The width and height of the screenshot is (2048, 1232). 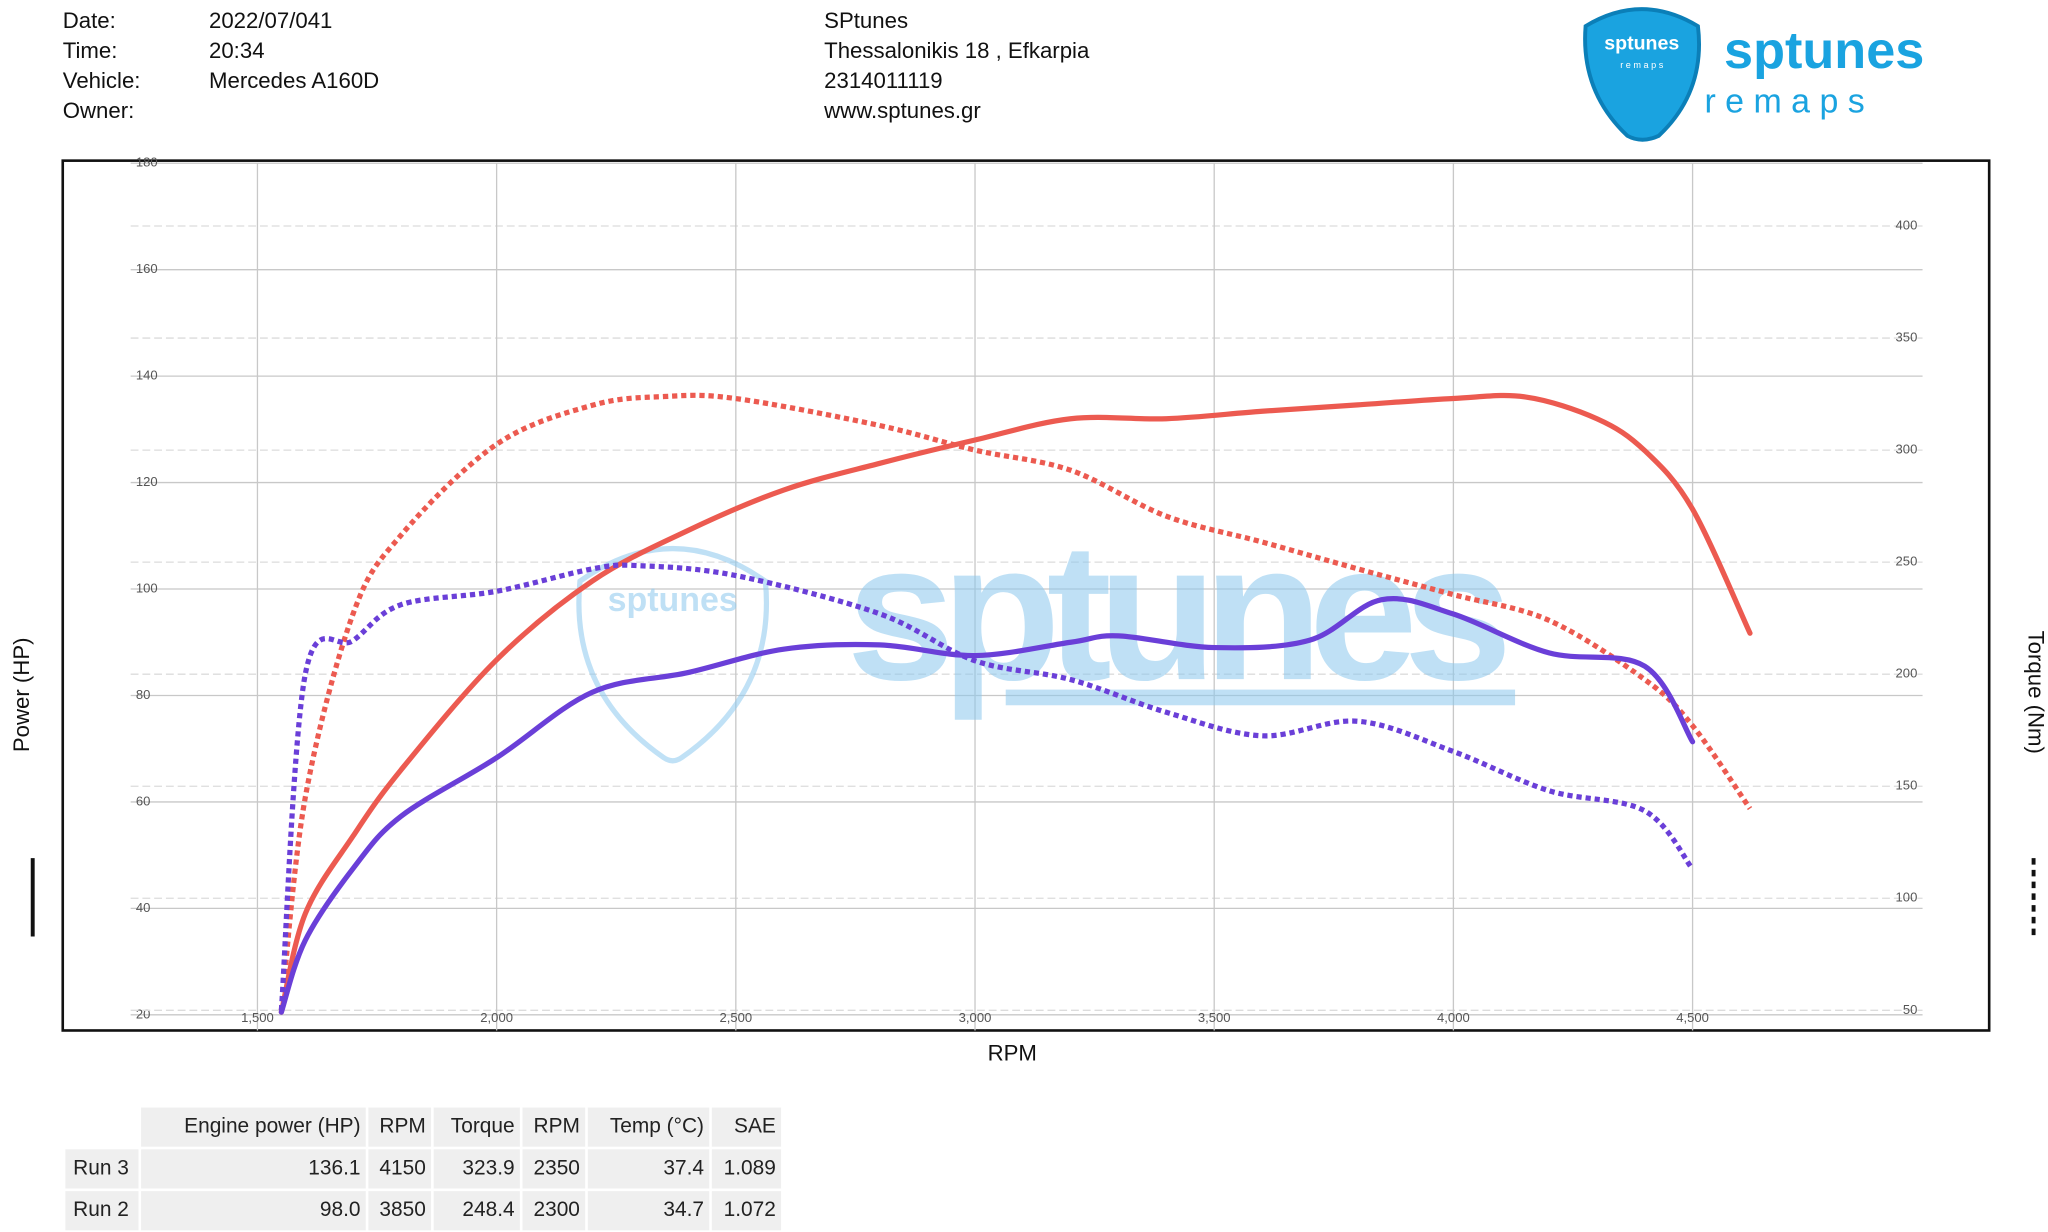 I want to click on table-header: Torque, so click(x=483, y=1126).